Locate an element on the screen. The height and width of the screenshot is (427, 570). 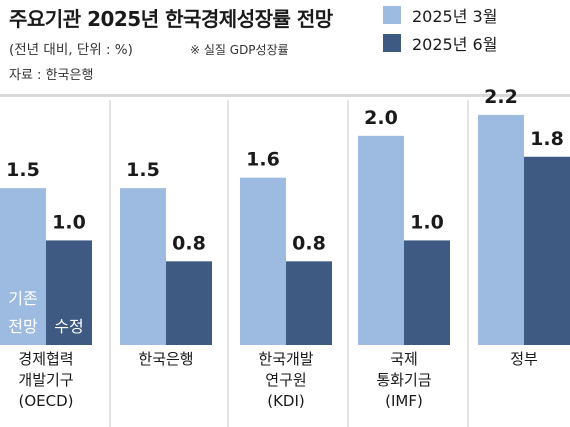
value-label-march-0: 1.5 is located at coordinates (23, 170).